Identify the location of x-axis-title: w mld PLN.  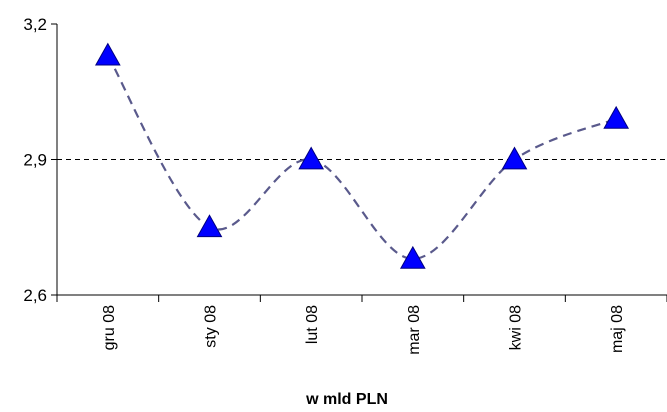
(346, 399).